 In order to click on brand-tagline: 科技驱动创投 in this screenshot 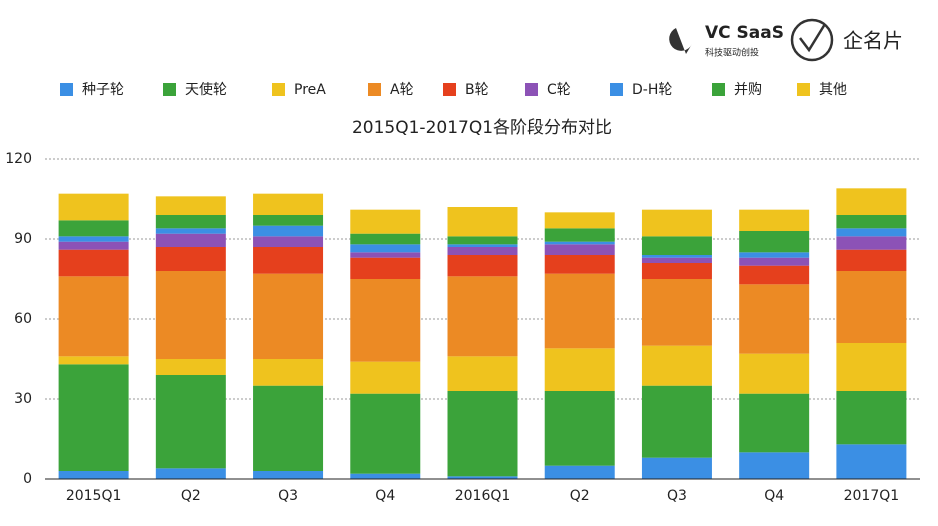, I will do `click(732, 53)`.